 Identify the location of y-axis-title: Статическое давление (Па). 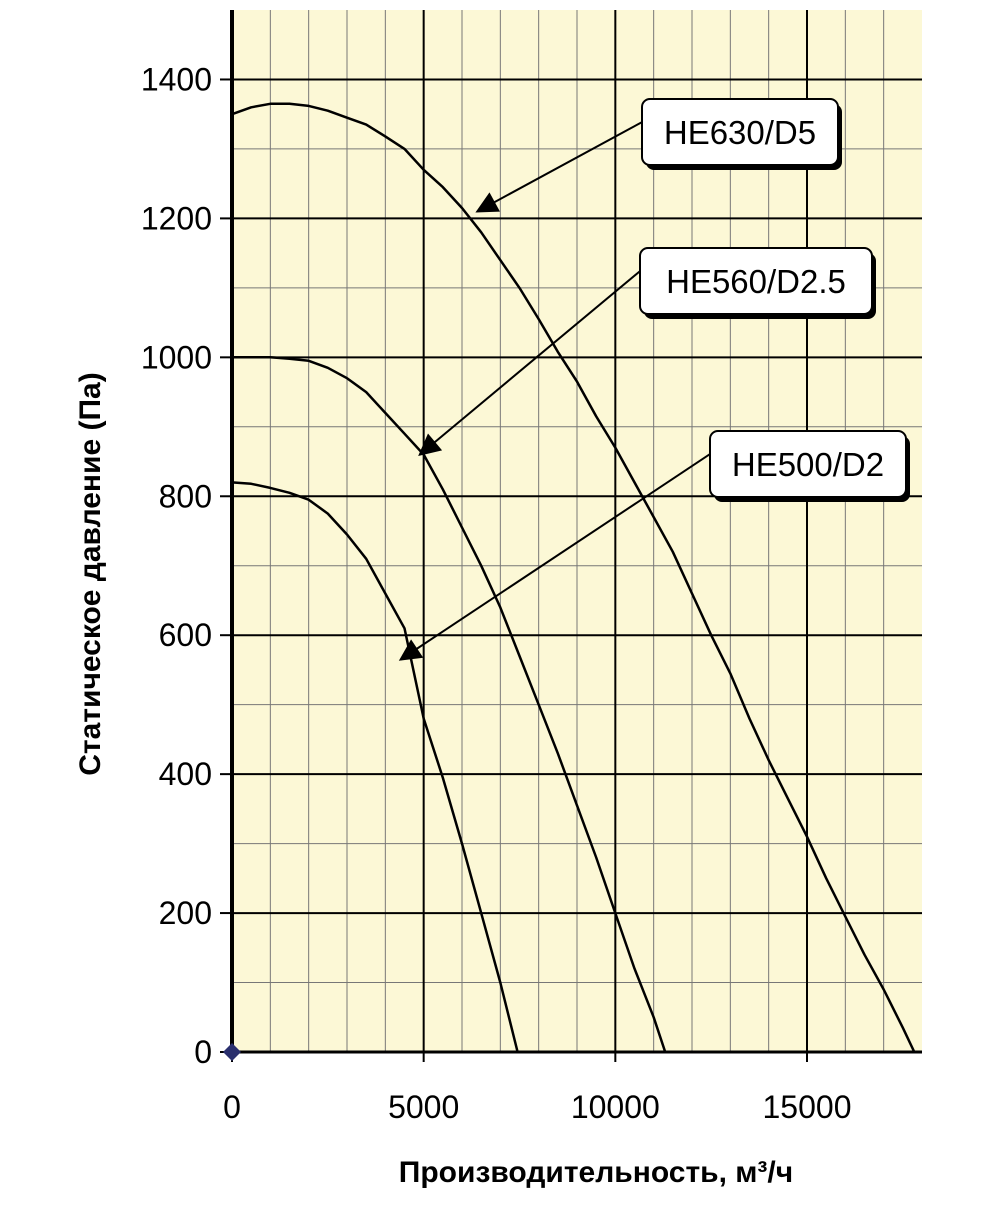
(90, 573).